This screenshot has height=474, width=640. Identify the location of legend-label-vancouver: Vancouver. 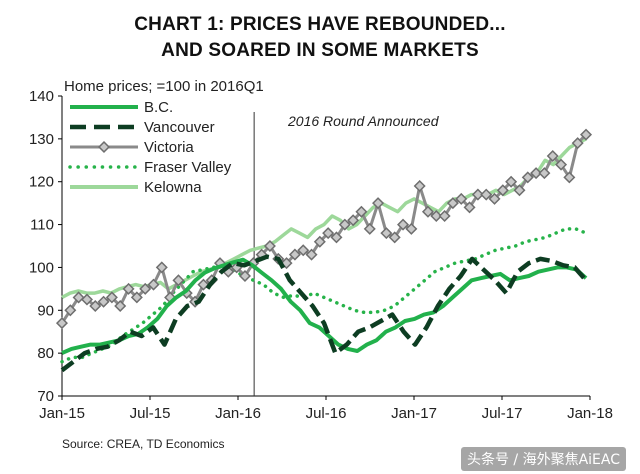
(179, 127).